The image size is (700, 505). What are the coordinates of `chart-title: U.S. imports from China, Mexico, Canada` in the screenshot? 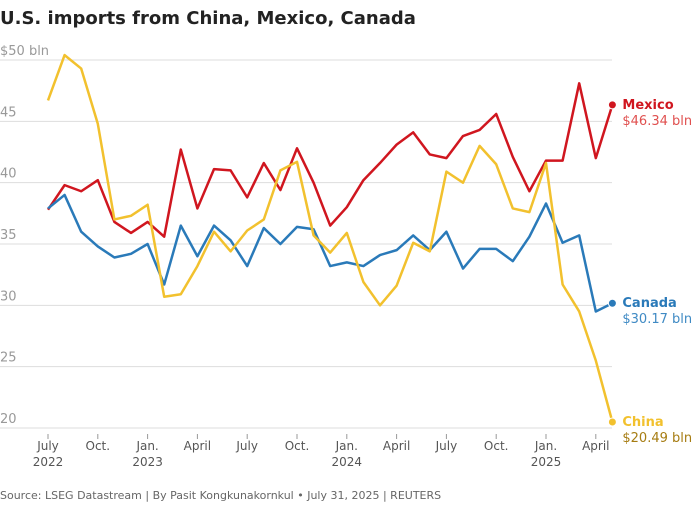 It's located at (208, 18).